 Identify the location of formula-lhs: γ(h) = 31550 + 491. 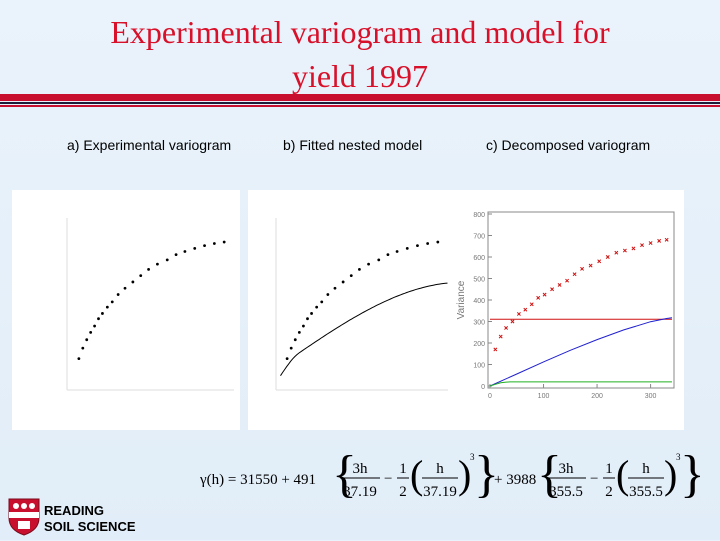
(258, 480).